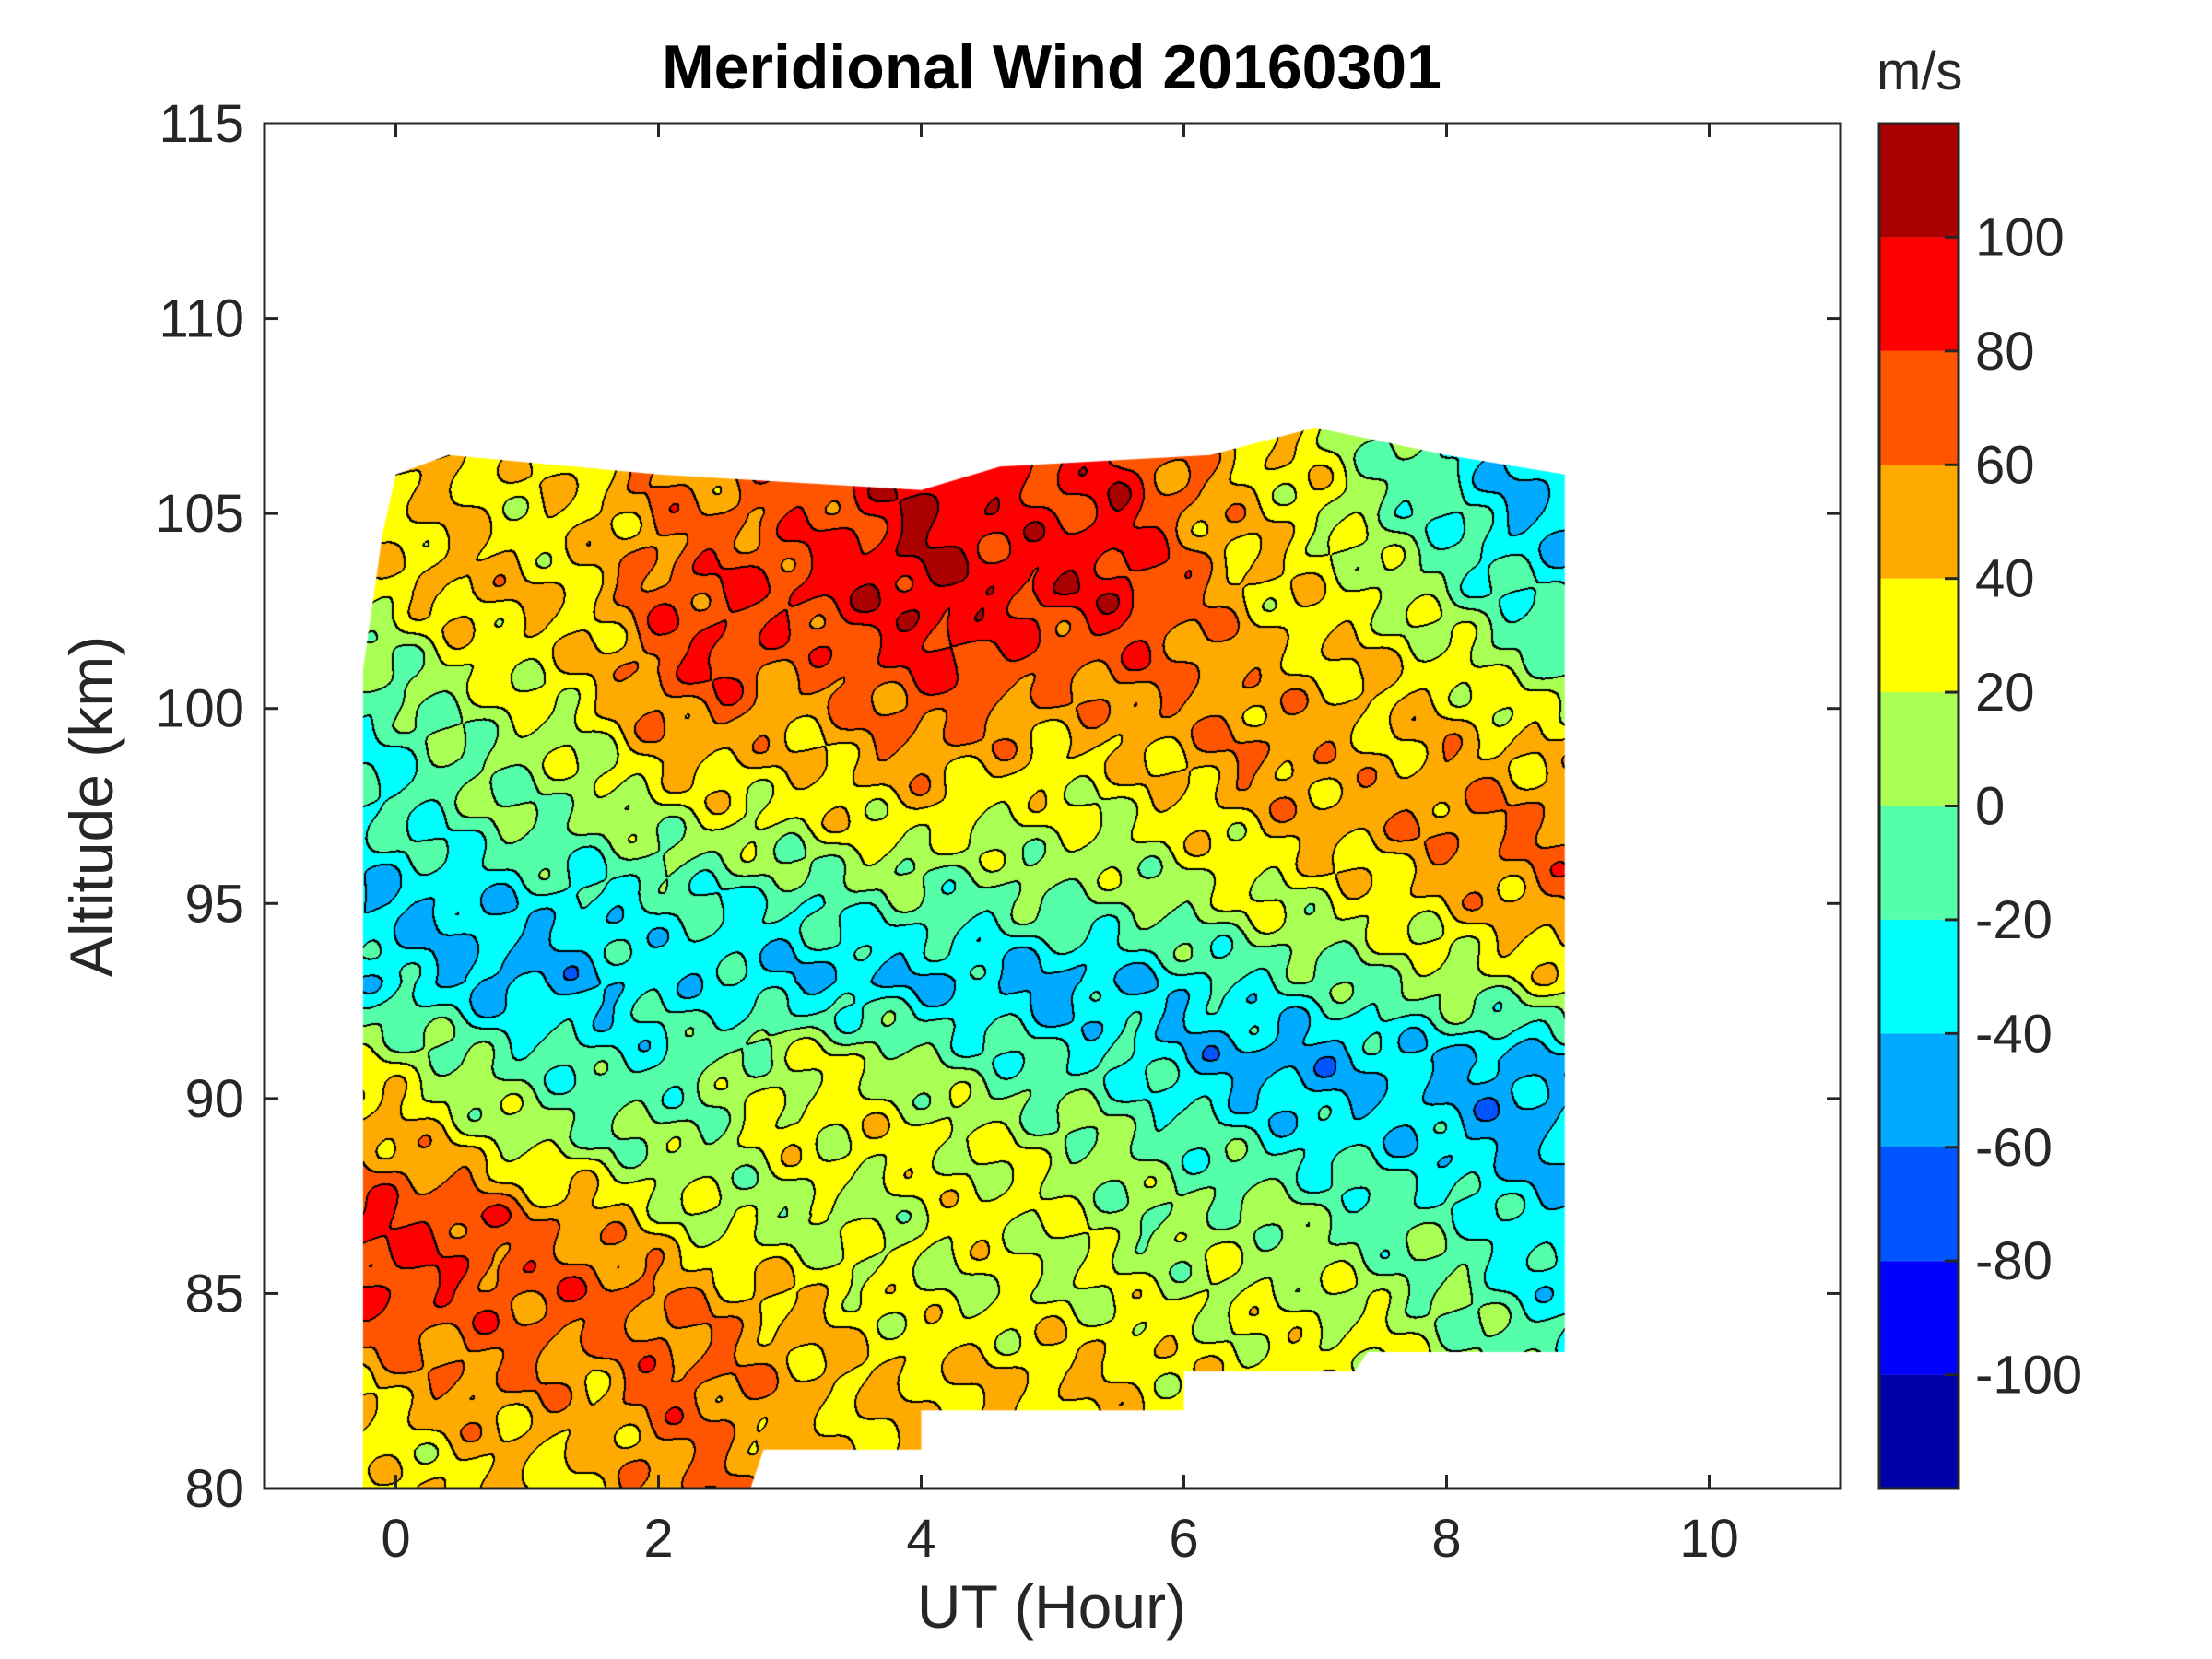 The height and width of the screenshot is (1659, 2212). Describe the element at coordinates (91, 806) in the screenshot. I see `y-axis-label: Altitude (km)` at that location.